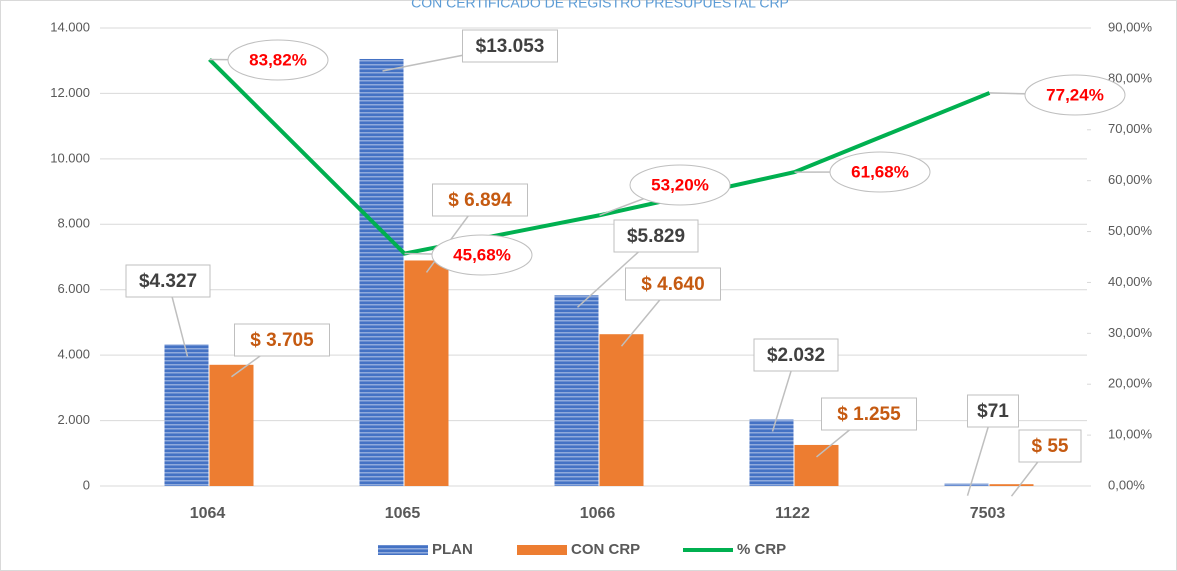 The image size is (1177, 571). I want to click on data-label: $ 1.255, so click(869, 414).